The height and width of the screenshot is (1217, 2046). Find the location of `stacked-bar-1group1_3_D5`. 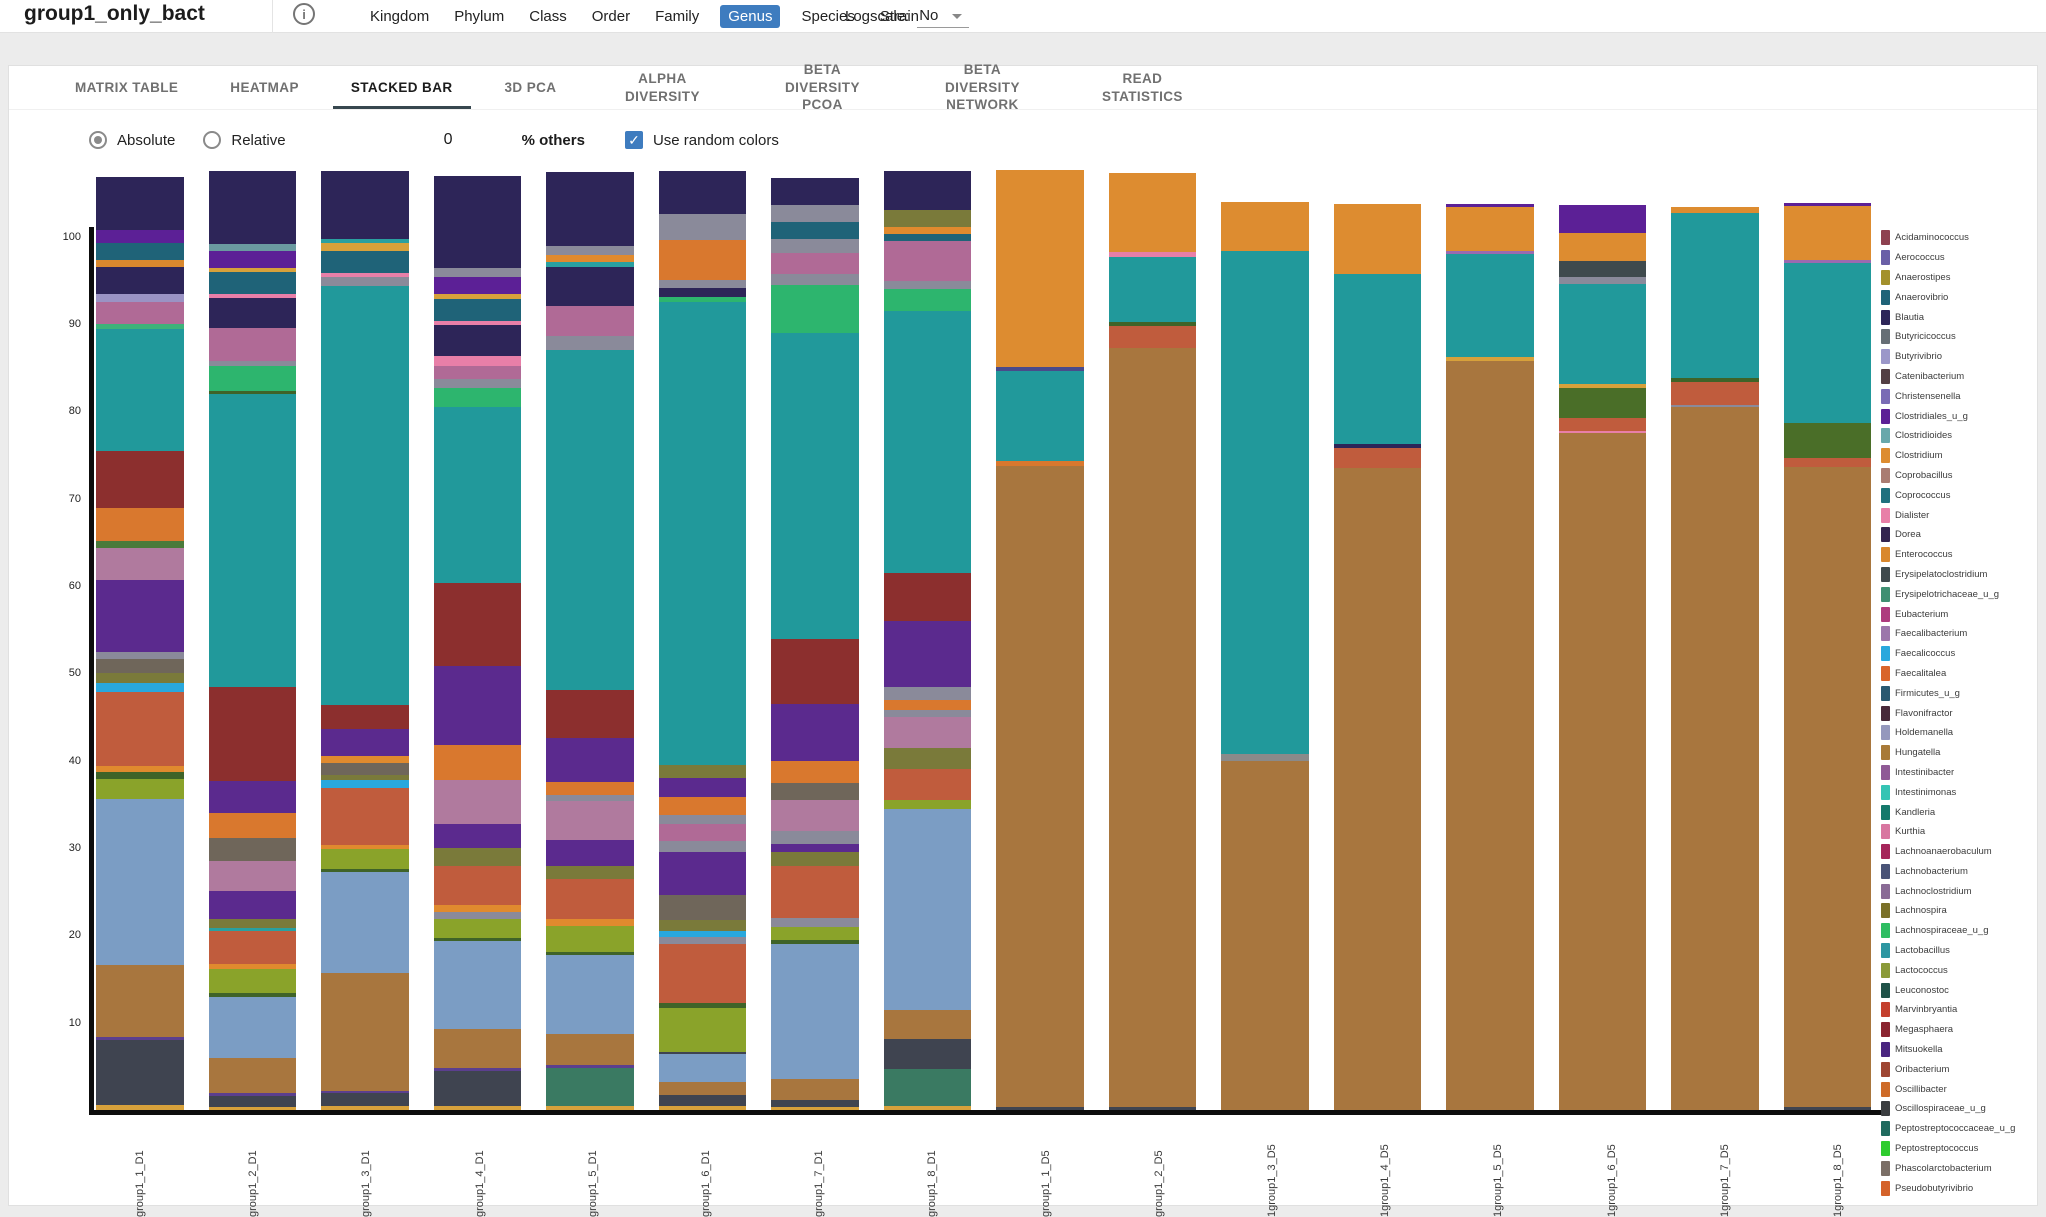

stacked-bar-1group1_3_D5 is located at coordinates (1265, 656).